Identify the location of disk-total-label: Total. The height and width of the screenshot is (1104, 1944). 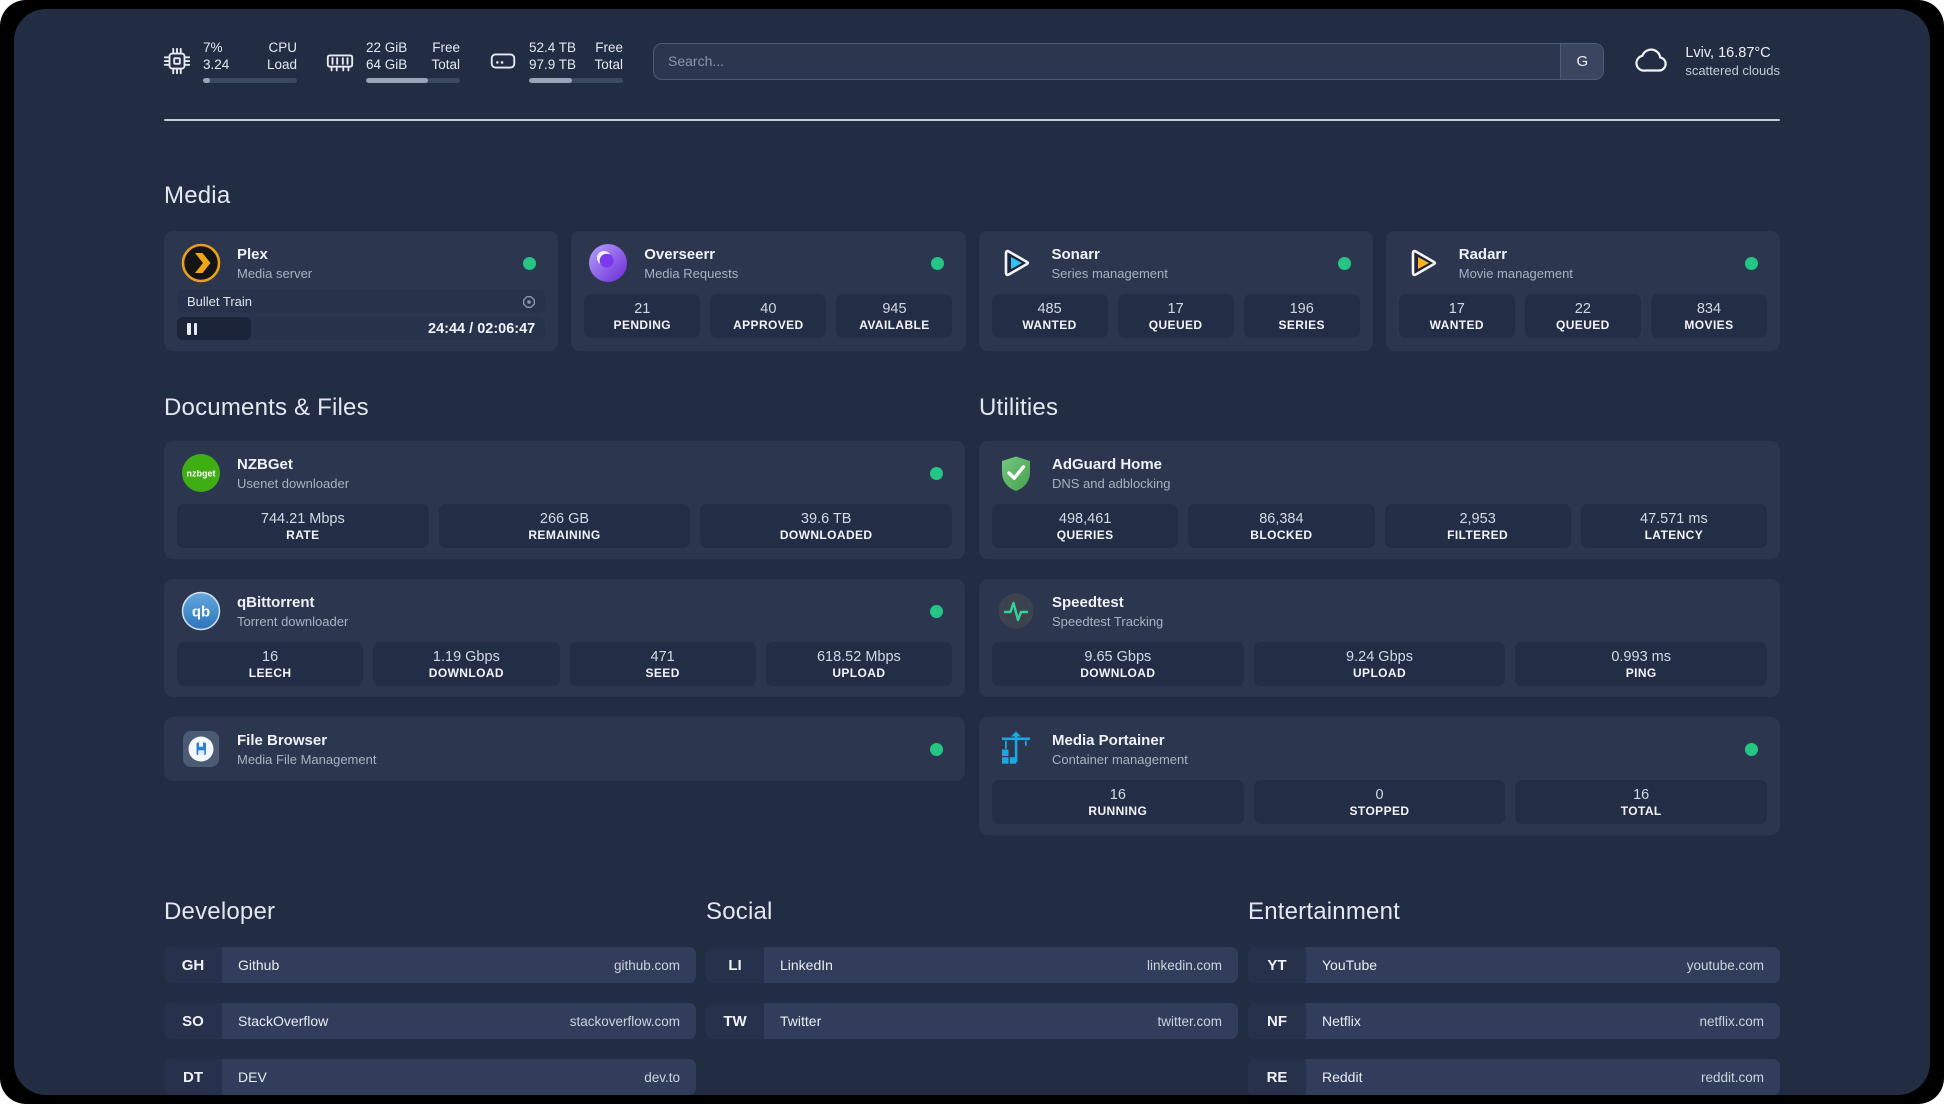
(608, 64).